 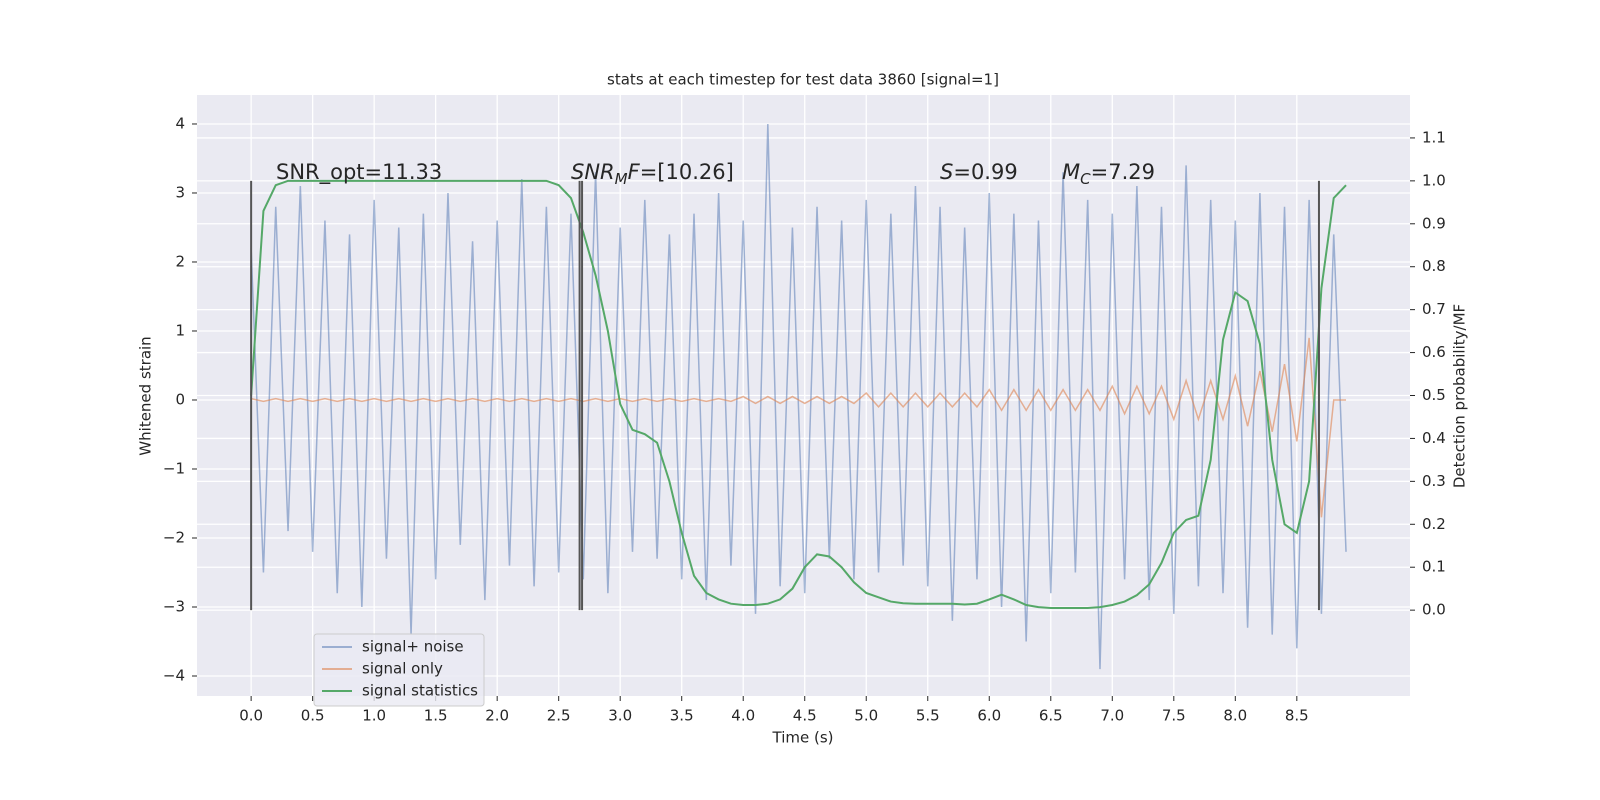 What do you see at coordinates (1434, 524) in the screenshot?
I see `y2-tick-label: 0.2` at bounding box center [1434, 524].